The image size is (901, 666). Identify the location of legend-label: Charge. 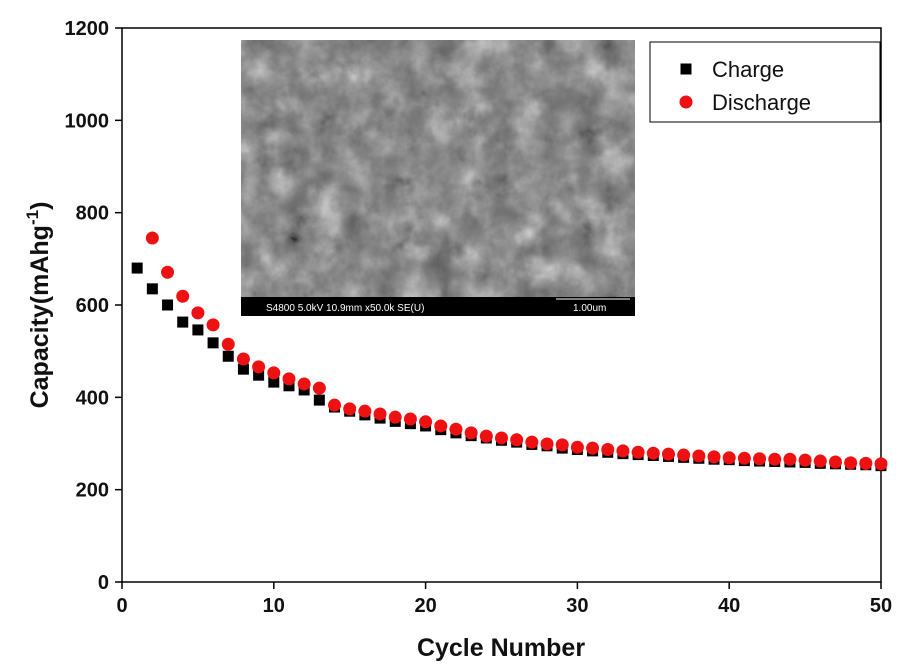
(748, 69).